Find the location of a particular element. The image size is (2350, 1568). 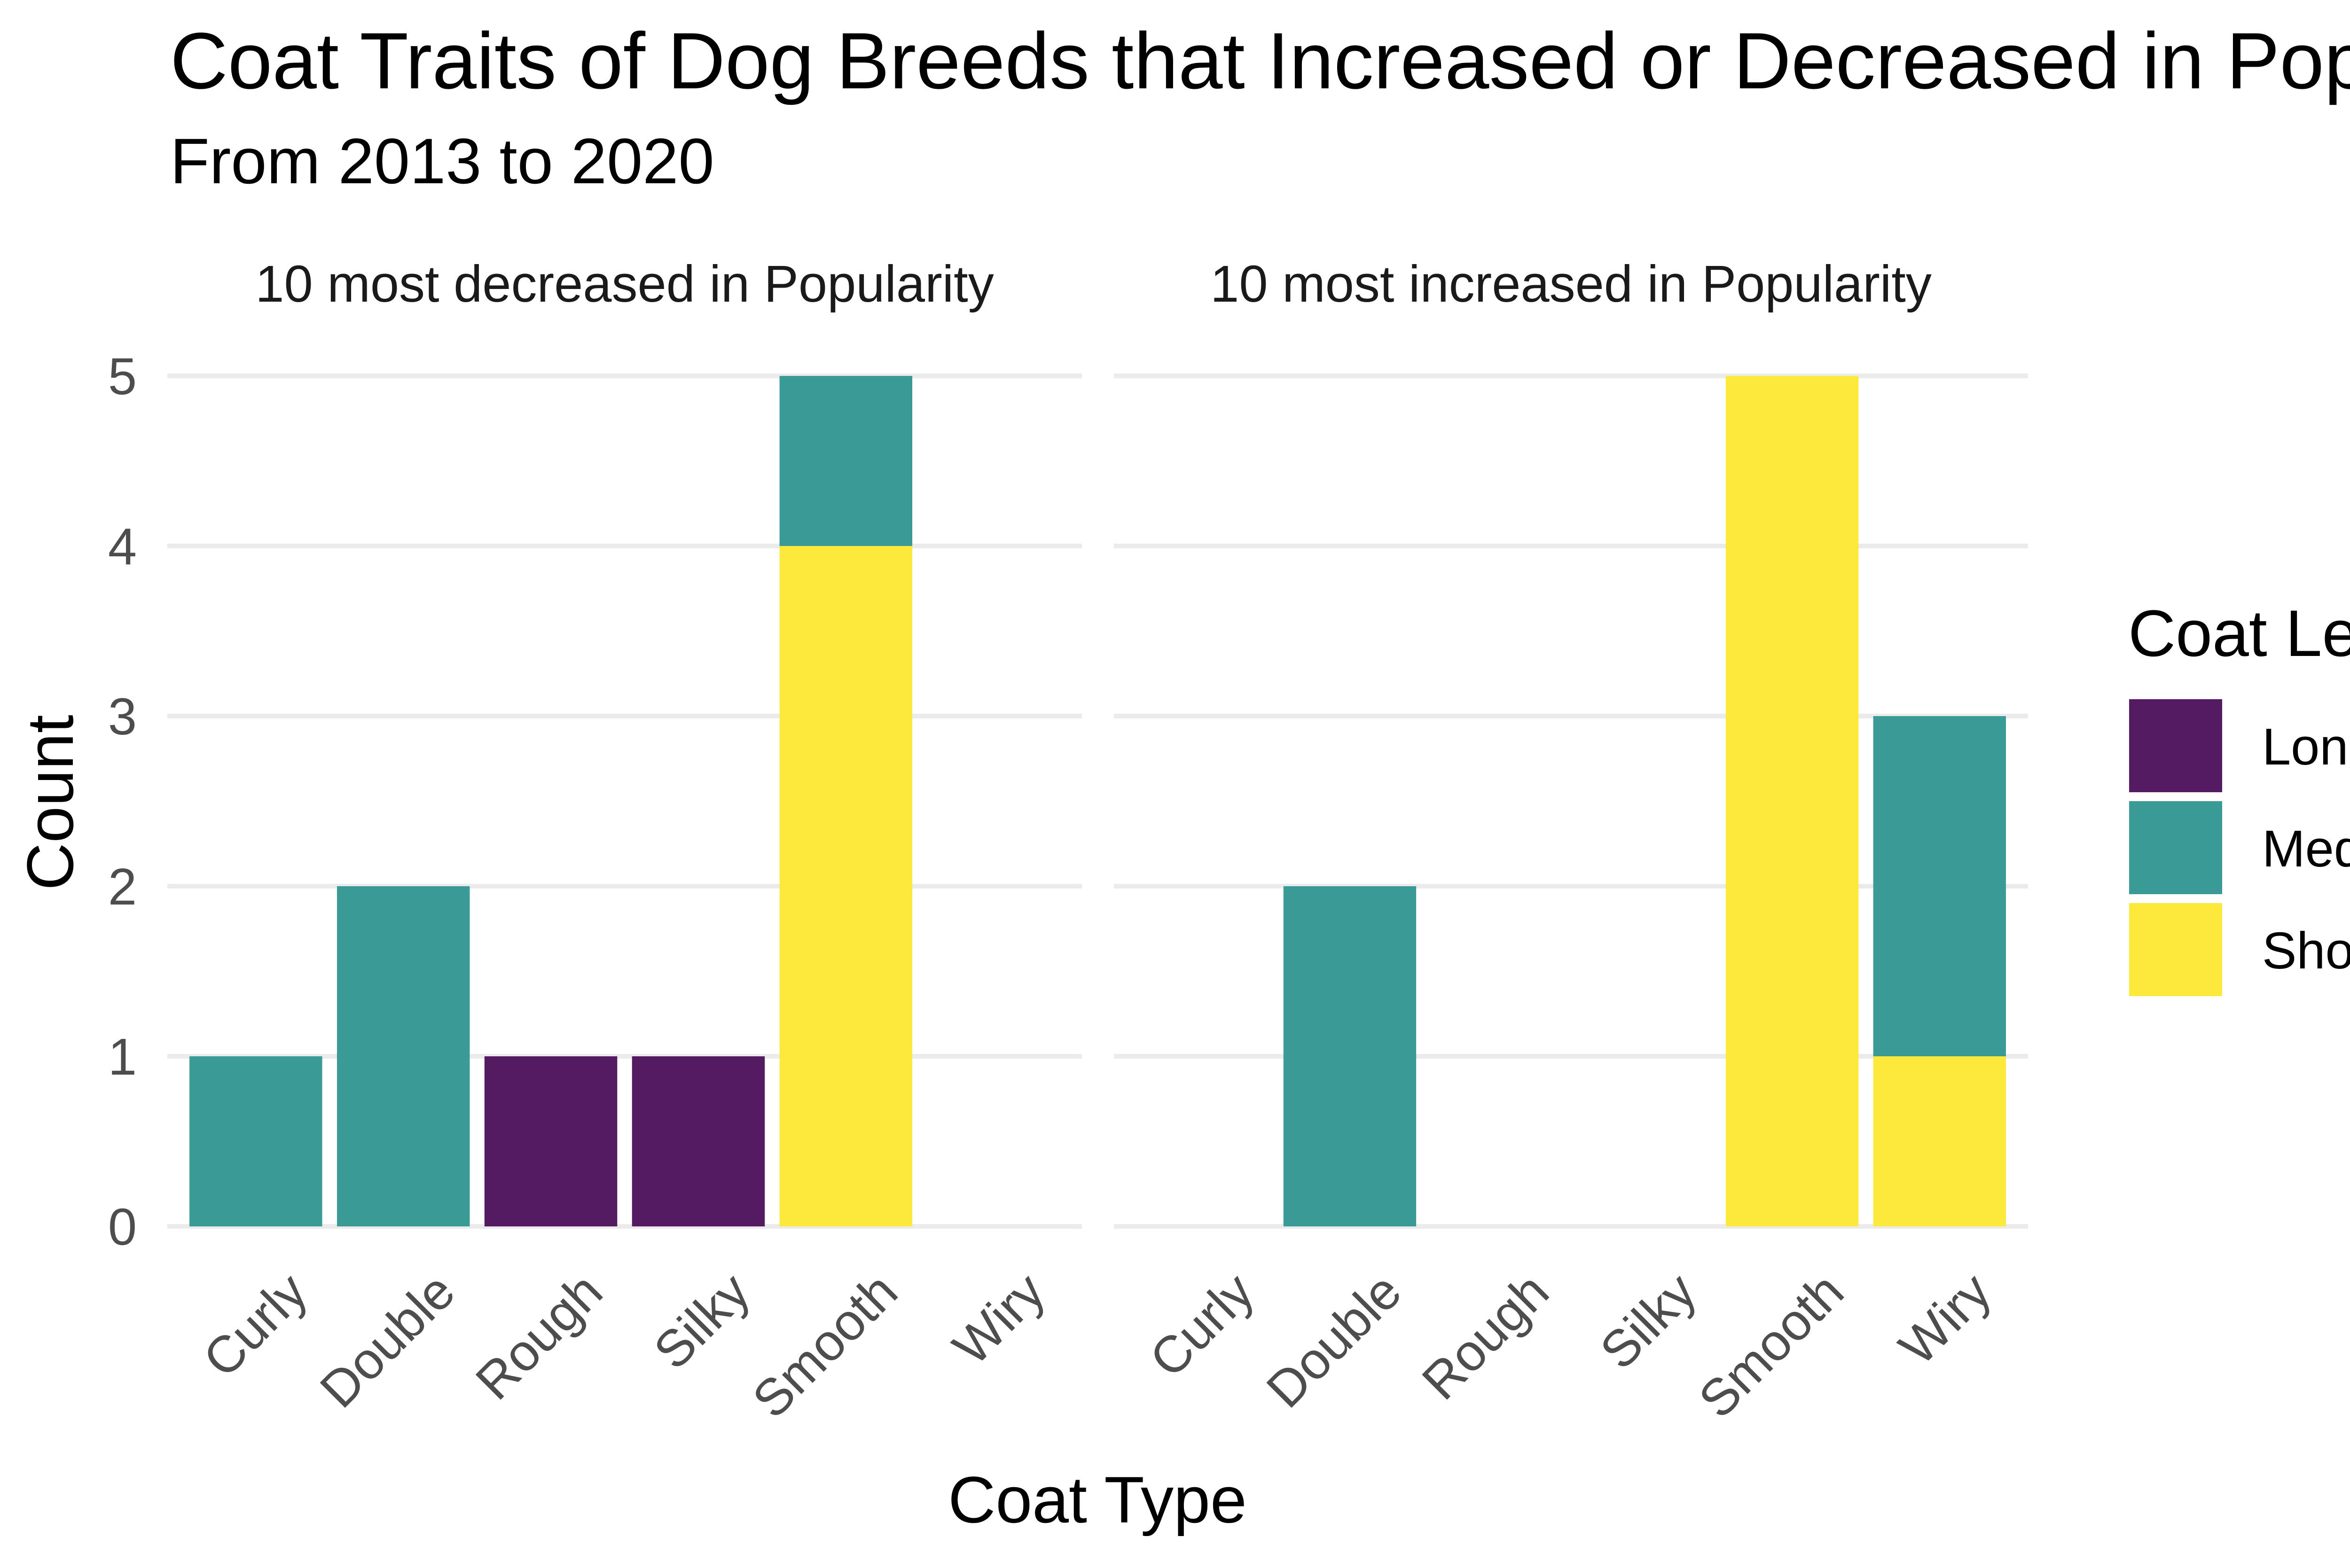

legend: Coat Length Long Medium Short is located at coordinates (2239, 796).